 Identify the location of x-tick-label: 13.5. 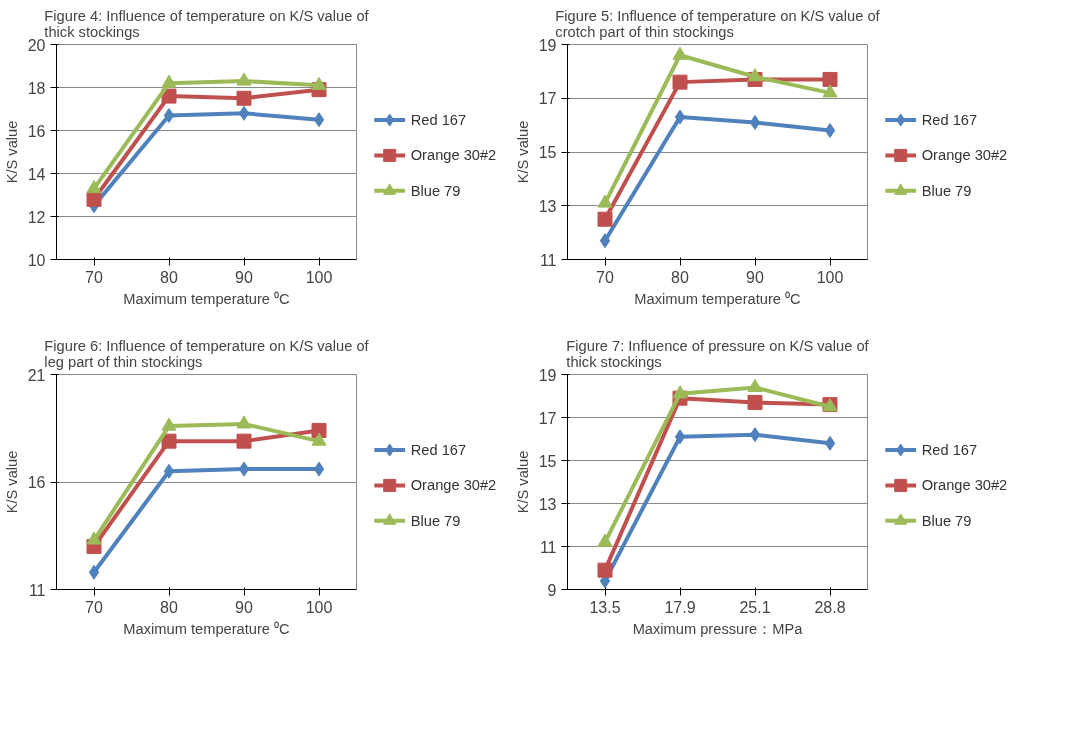
(605, 607).